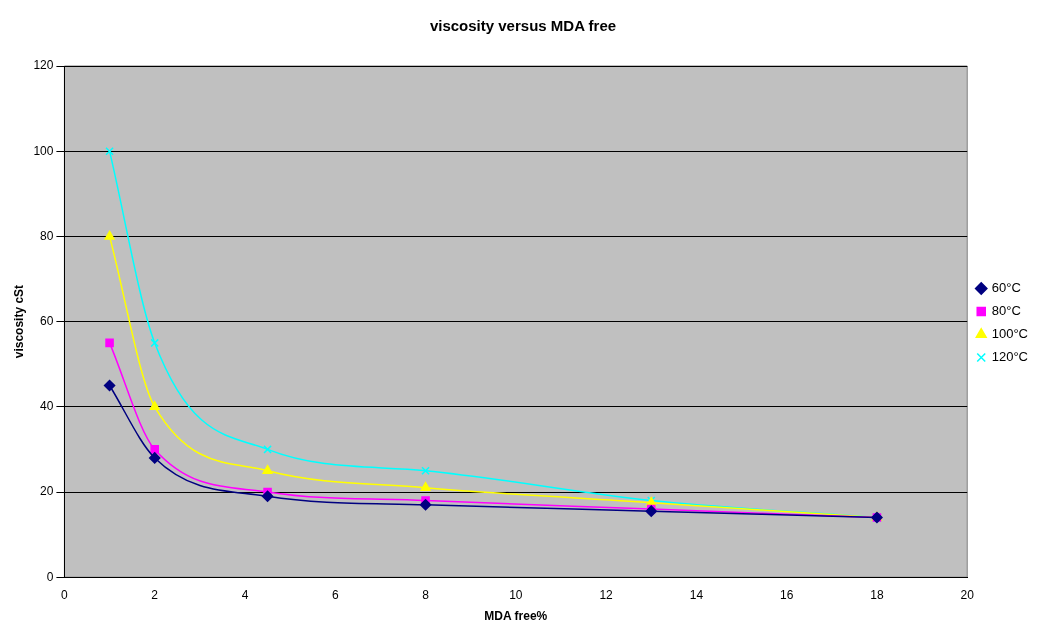  What do you see at coordinates (50, 576) in the screenshot?
I see `y-tick-label: 0` at bounding box center [50, 576].